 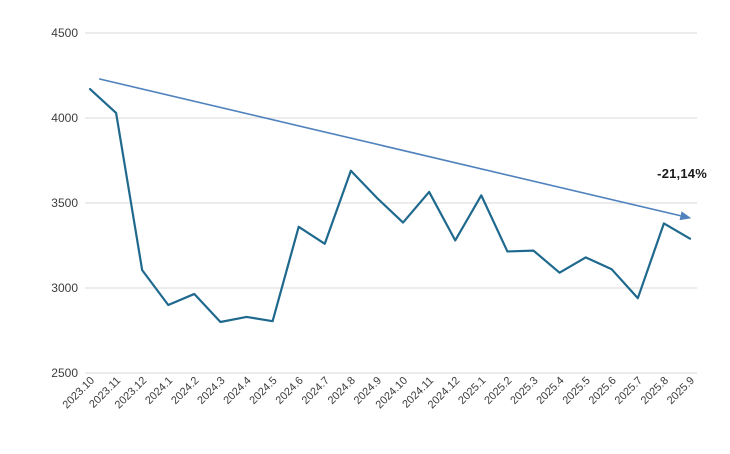 What do you see at coordinates (237, 391) in the screenshot?
I see `x-axis-label: 2024.4` at bounding box center [237, 391].